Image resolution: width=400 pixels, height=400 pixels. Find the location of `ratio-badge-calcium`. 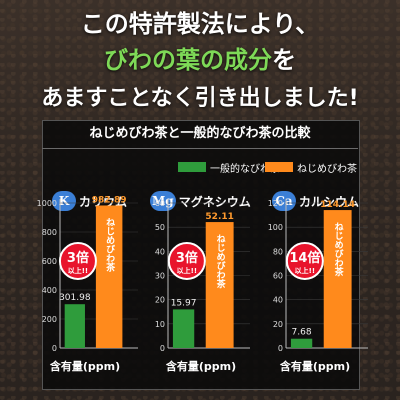

ratio-badge-calcium is located at coordinates (304, 261).